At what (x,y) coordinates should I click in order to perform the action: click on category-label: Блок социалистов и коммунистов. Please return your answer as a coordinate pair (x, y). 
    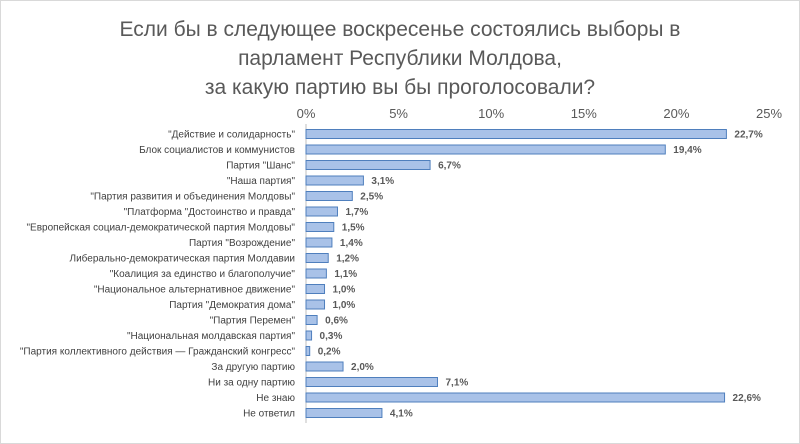
    Looking at the image, I should click on (217, 150).